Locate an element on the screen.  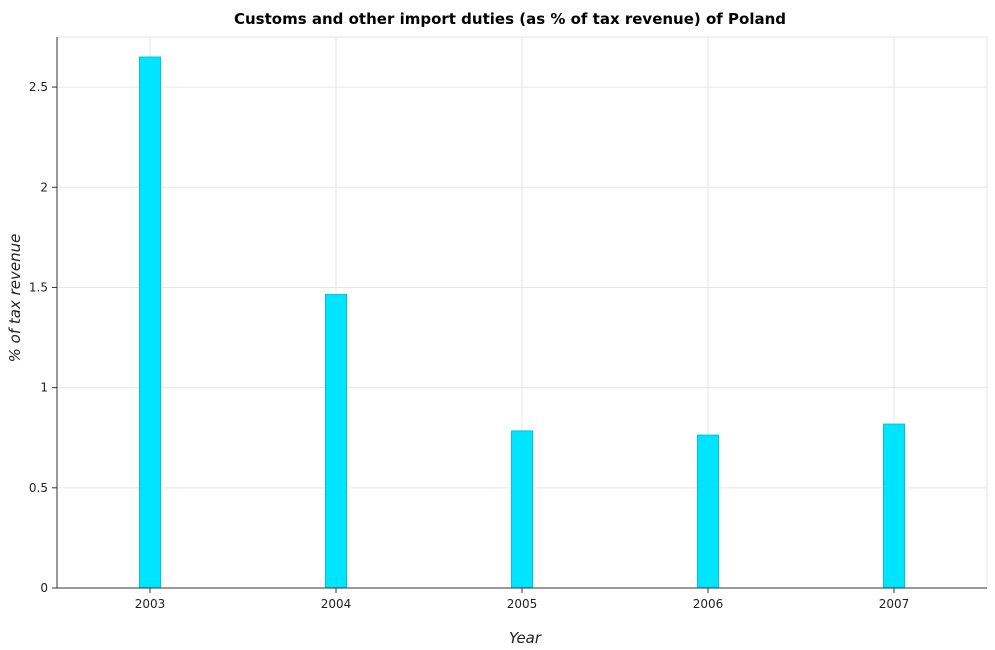
bar-2007 is located at coordinates (894, 506).